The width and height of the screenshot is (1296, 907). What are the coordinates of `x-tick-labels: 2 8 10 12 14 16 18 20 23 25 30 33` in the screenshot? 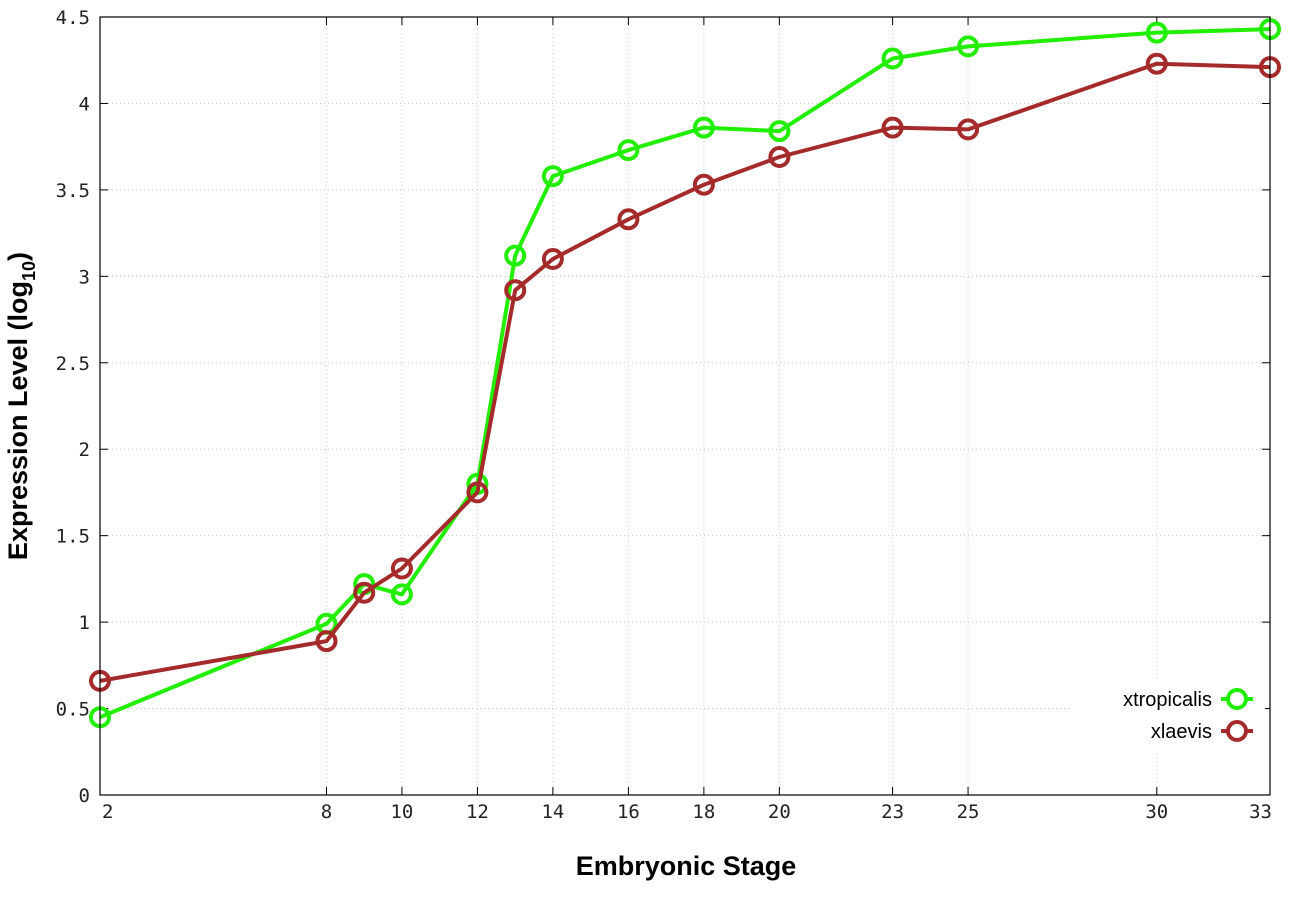 It's located at (687, 812).